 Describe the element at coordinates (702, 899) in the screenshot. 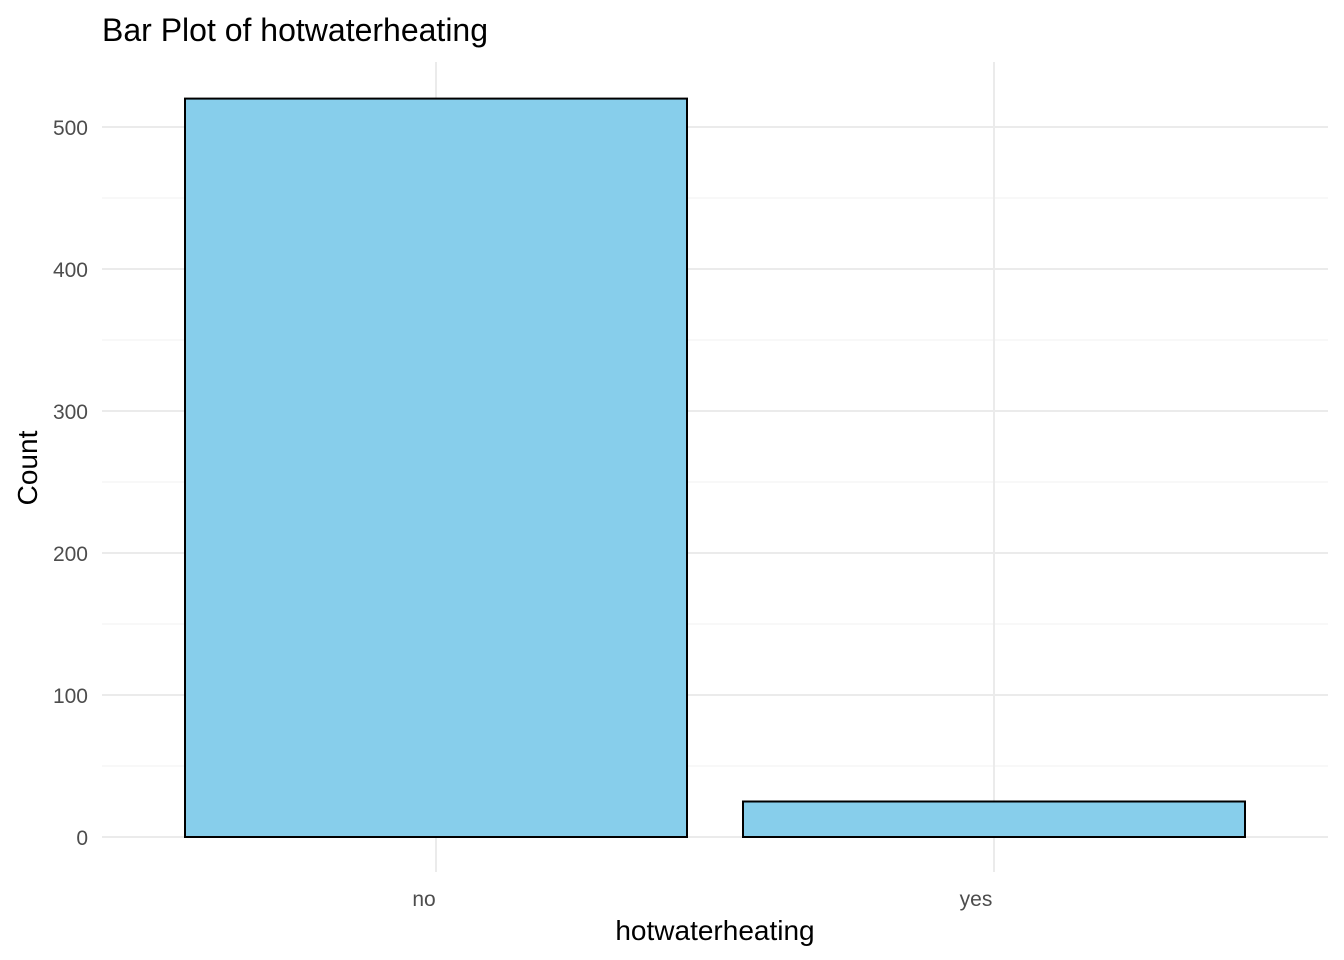

I see `x-axis-ticks: no yes` at that location.